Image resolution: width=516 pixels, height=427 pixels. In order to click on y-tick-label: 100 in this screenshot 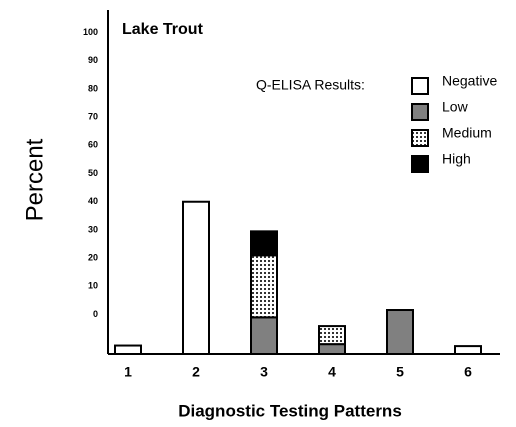, I will do `click(90, 32)`.